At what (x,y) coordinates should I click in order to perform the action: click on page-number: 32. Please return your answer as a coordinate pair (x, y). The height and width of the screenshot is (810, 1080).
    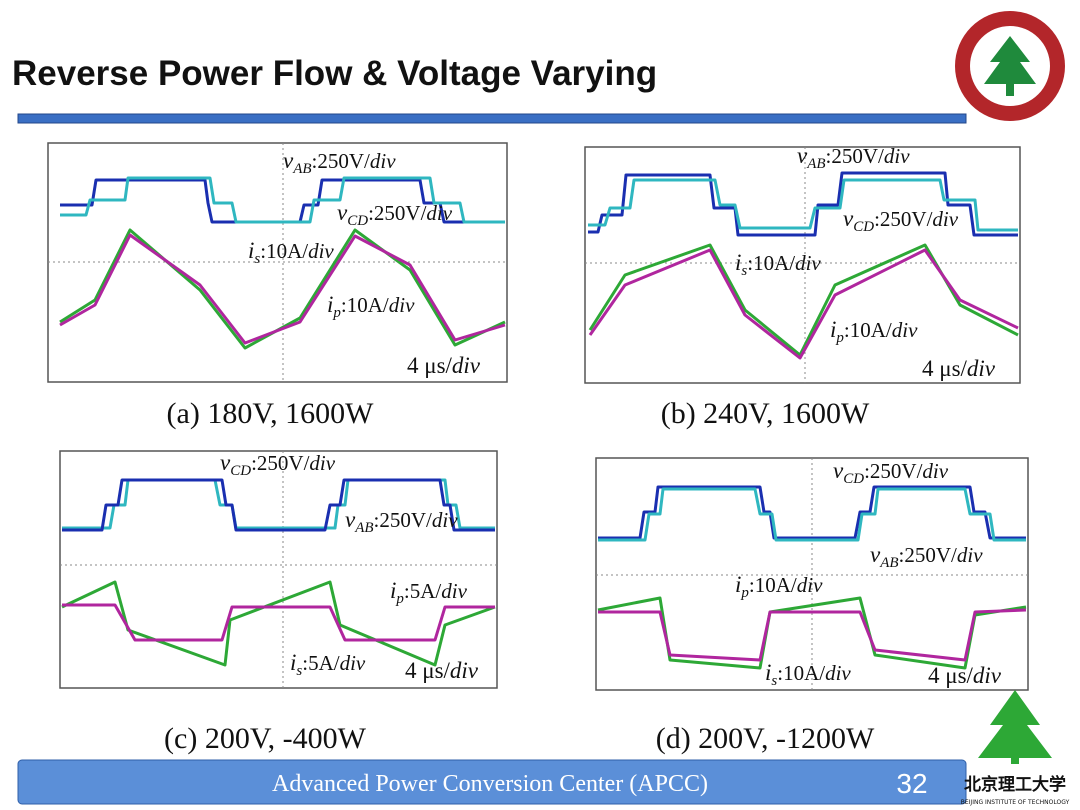
    Looking at the image, I should click on (911, 783).